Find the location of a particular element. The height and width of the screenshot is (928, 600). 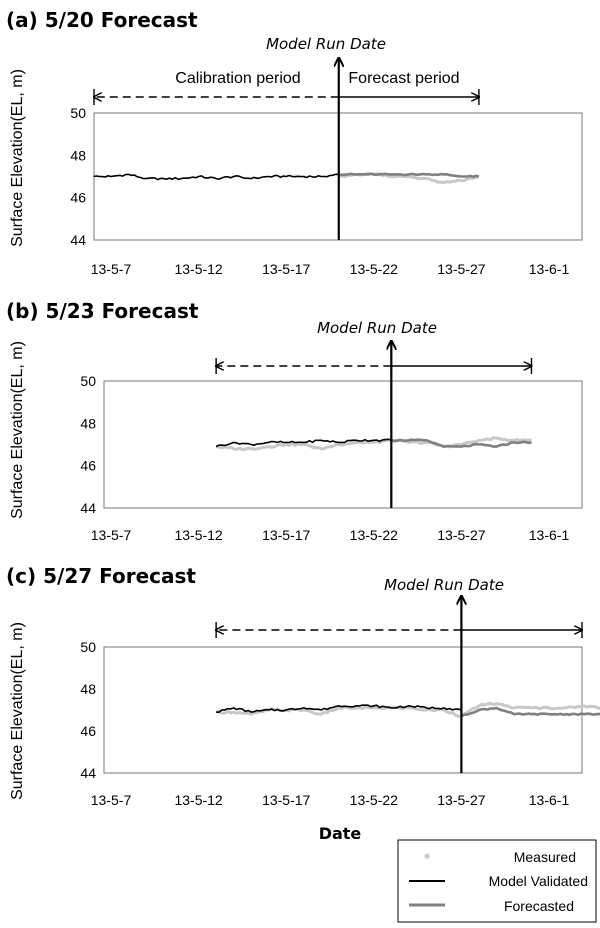

panel-b-model-run-label: Model Run Date is located at coordinates (377, 328).